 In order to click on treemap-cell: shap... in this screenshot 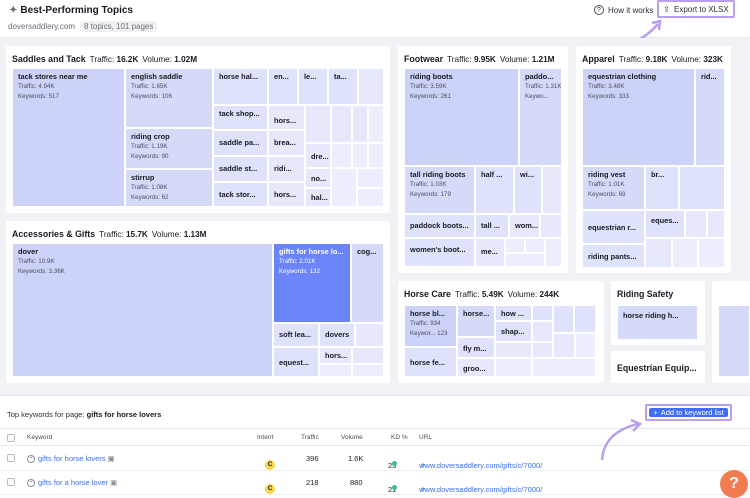, I will do `click(513, 331)`.